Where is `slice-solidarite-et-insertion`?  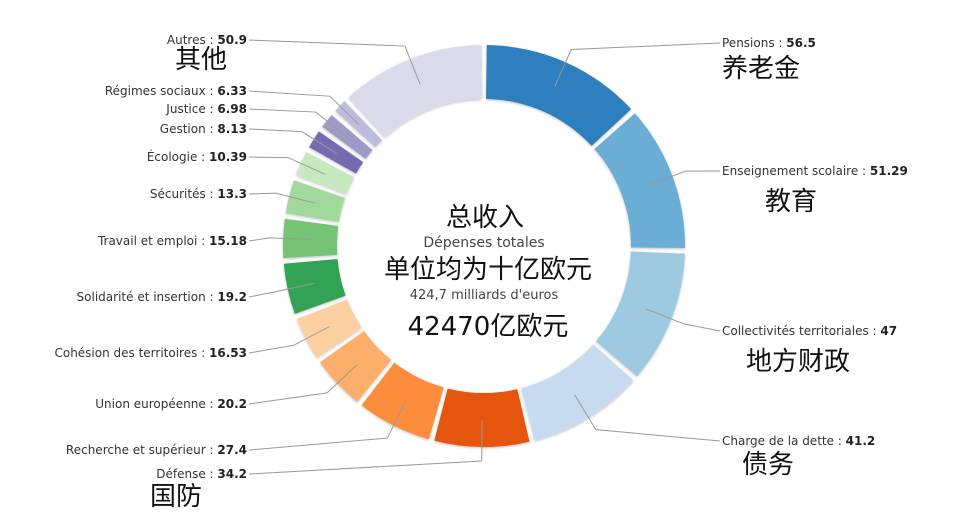
slice-solidarite-et-insertion is located at coordinates (314, 286).